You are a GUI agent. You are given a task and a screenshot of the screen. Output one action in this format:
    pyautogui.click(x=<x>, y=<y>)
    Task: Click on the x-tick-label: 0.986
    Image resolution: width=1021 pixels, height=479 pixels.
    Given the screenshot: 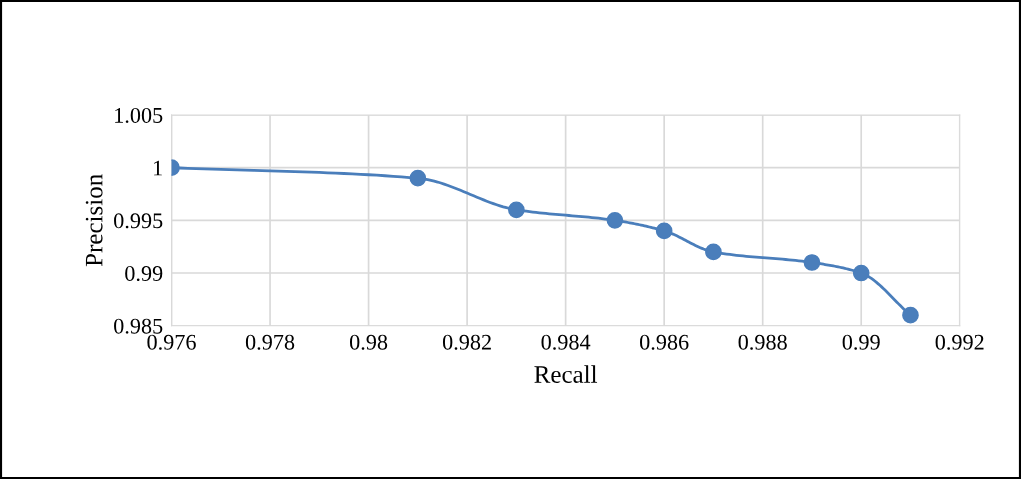 What is the action you would take?
    pyautogui.click(x=664, y=342)
    